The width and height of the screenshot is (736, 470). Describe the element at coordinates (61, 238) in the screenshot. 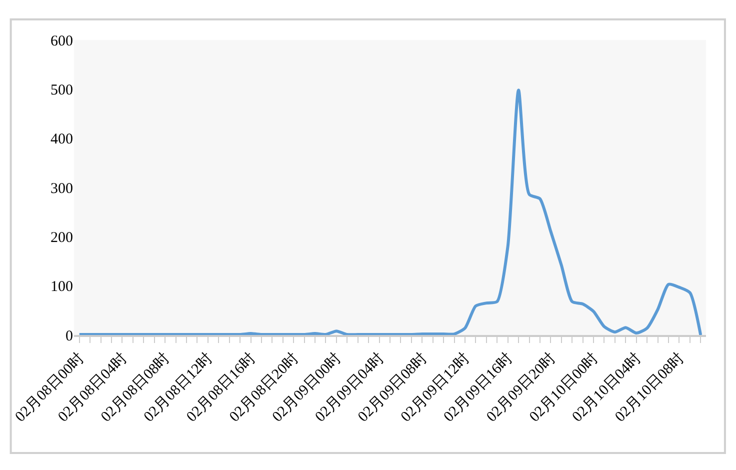

I see `y-tick-label: 200` at that location.